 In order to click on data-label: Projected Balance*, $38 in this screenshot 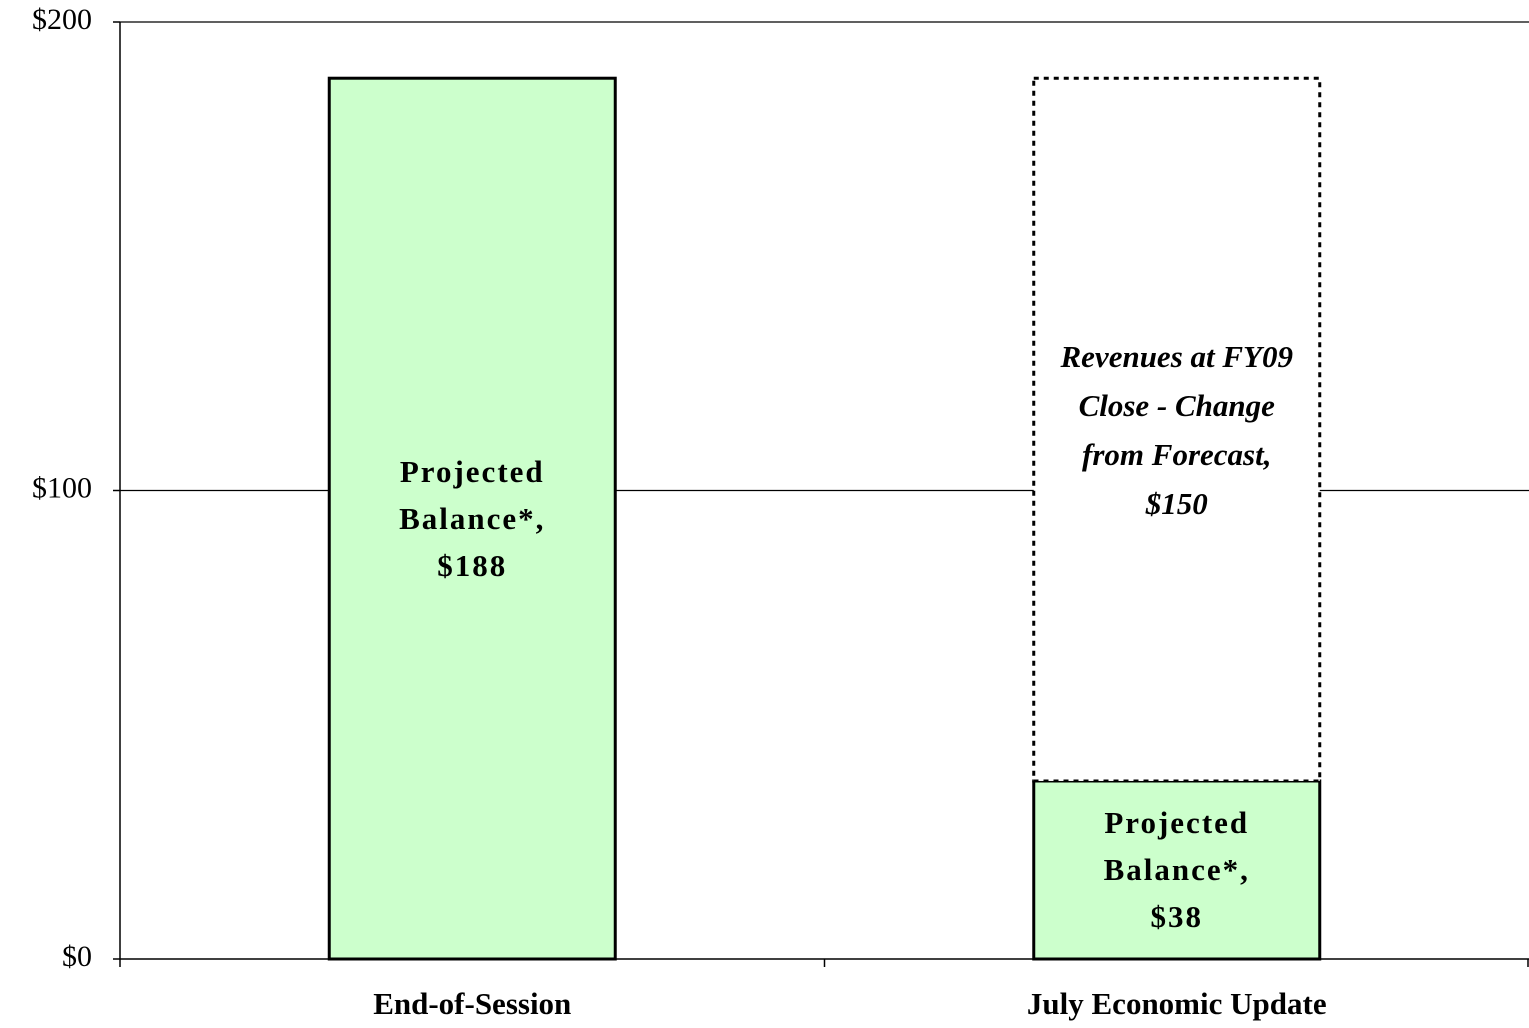, I will do `click(1176, 870)`.